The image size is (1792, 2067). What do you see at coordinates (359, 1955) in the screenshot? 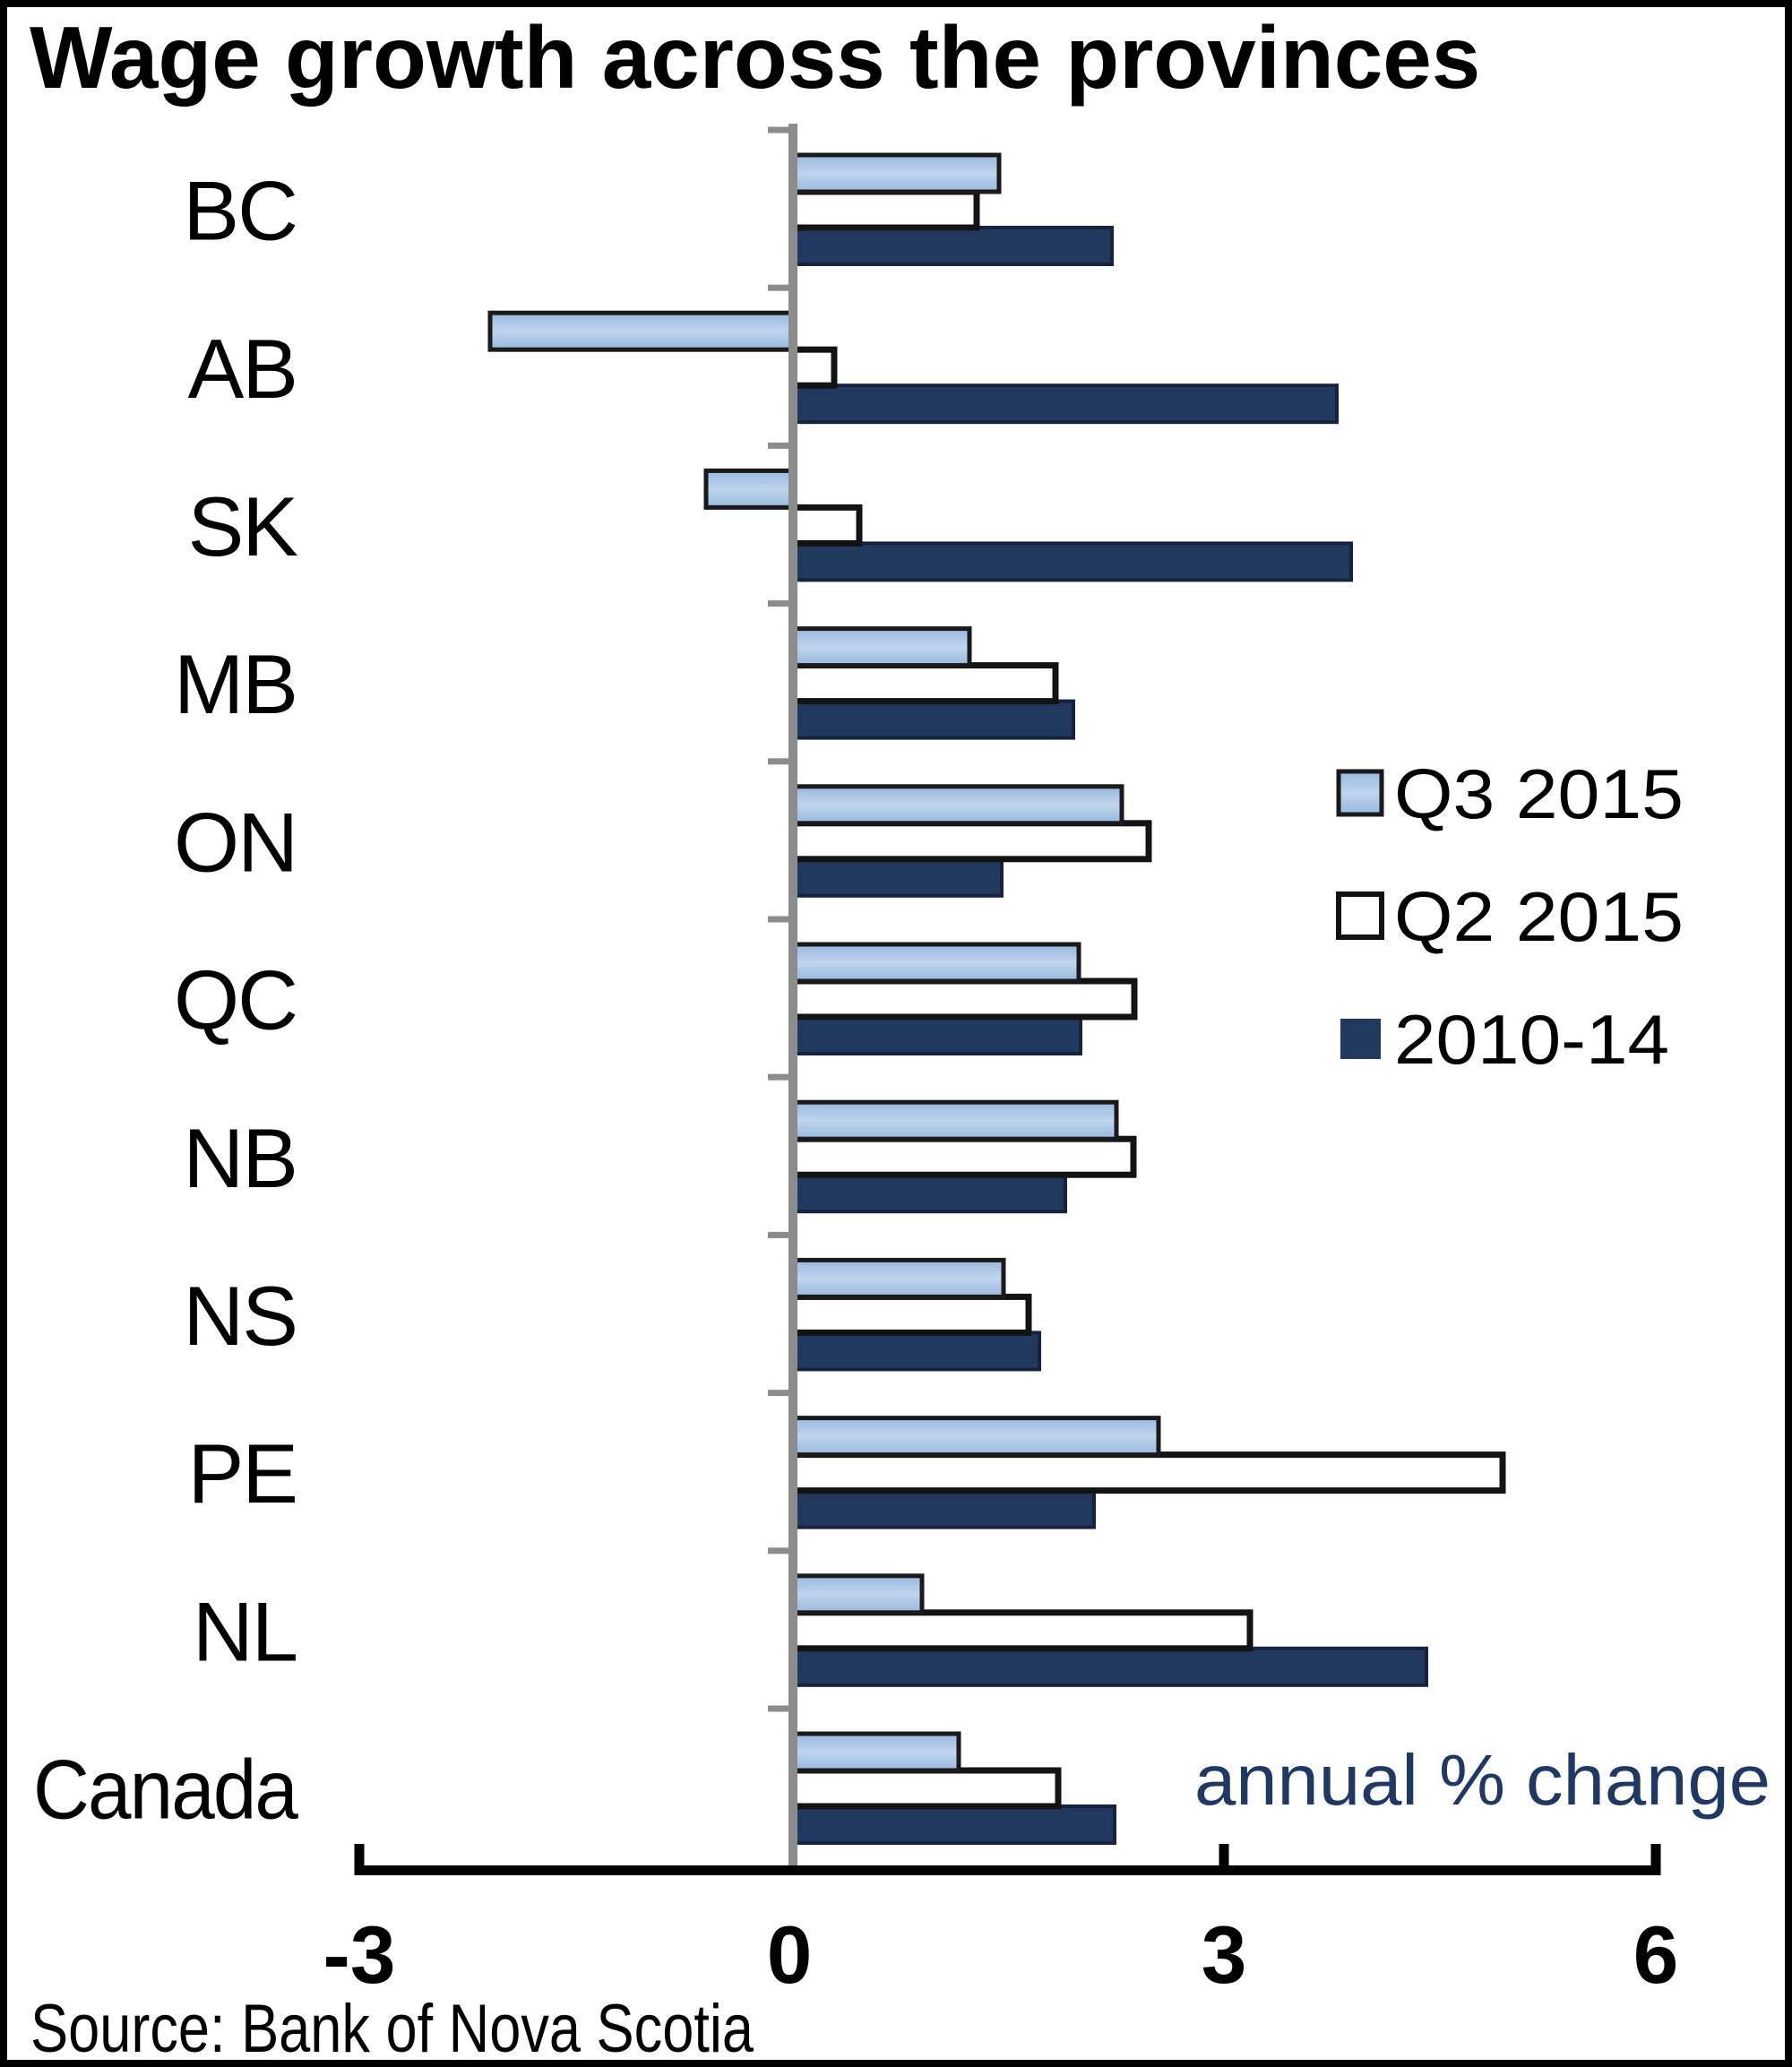
I see `svg-text: -3` at bounding box center [359, 1955].